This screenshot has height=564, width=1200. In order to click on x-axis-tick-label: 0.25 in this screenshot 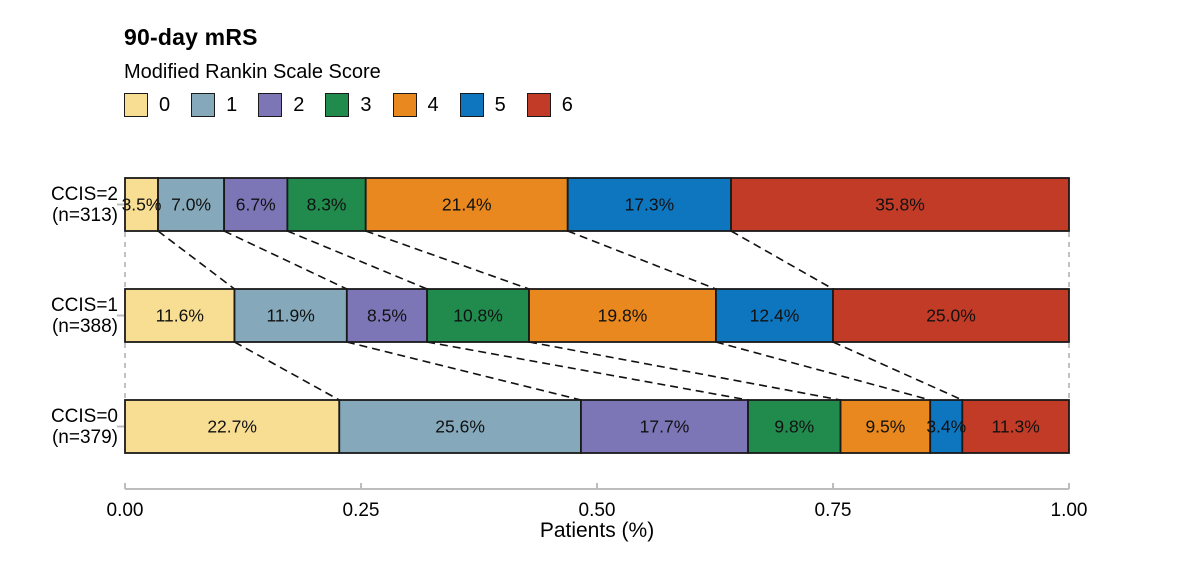, I will do `click(361, 510)`.